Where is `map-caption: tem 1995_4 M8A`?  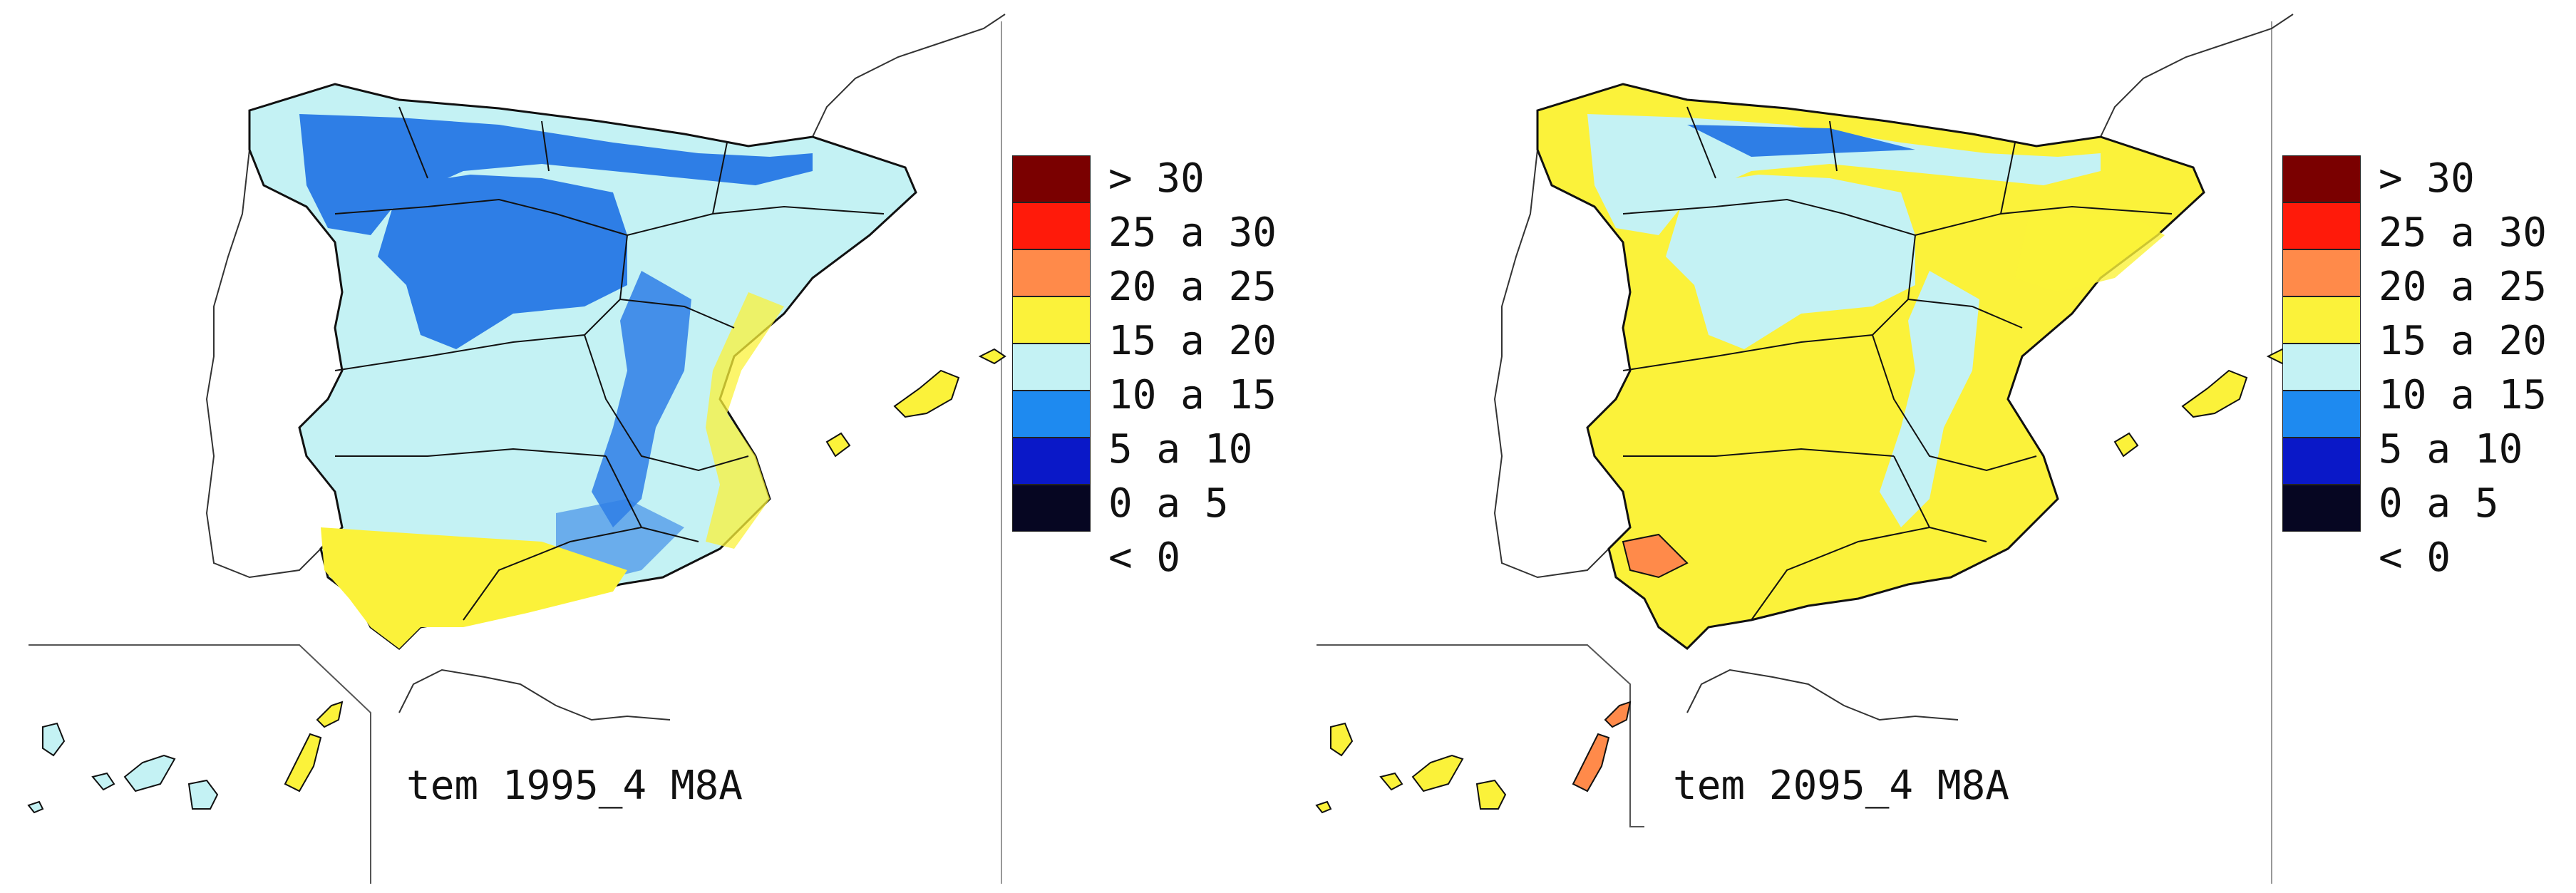 map-caption: tem 1995_4 M8A is located at coordinates (574, 786).